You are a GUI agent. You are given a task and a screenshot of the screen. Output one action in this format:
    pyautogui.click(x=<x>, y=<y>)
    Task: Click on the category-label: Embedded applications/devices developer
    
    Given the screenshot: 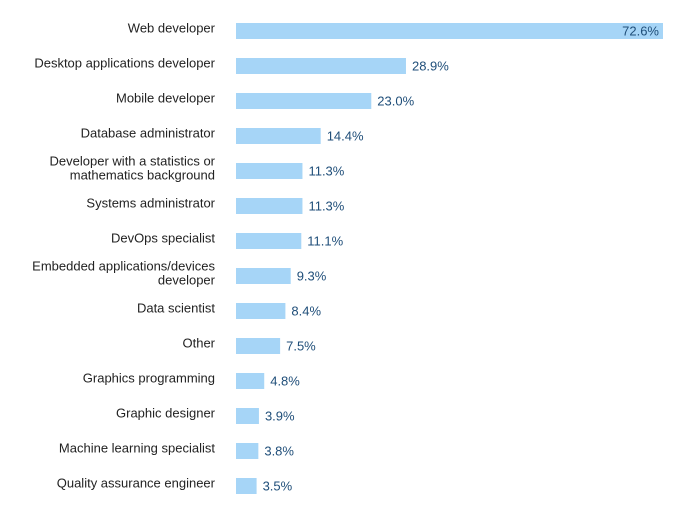 What is the action you would take?
    pyautogui.click(x=124, y=272)
    